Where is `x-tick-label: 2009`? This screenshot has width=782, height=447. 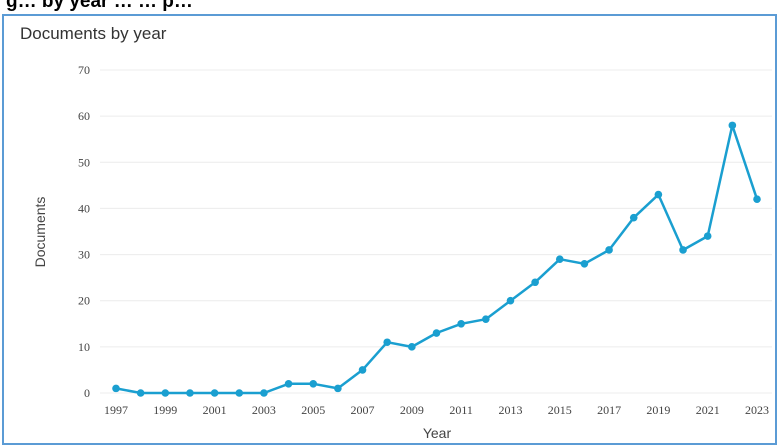 x-tick-label: 2009 is located at coordinates (412, 410).